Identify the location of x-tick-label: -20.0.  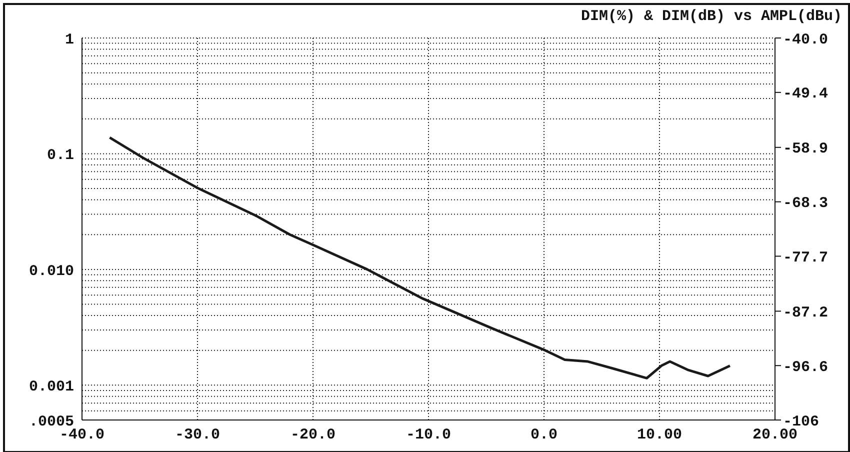
(313, 435).